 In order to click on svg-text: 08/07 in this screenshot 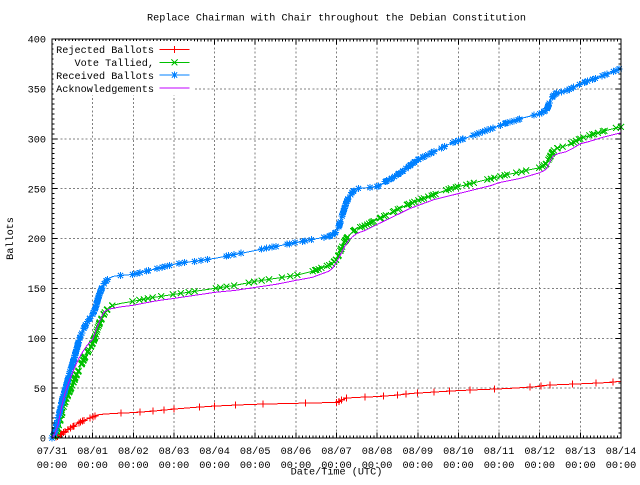, I will do `click(336, 452)`.